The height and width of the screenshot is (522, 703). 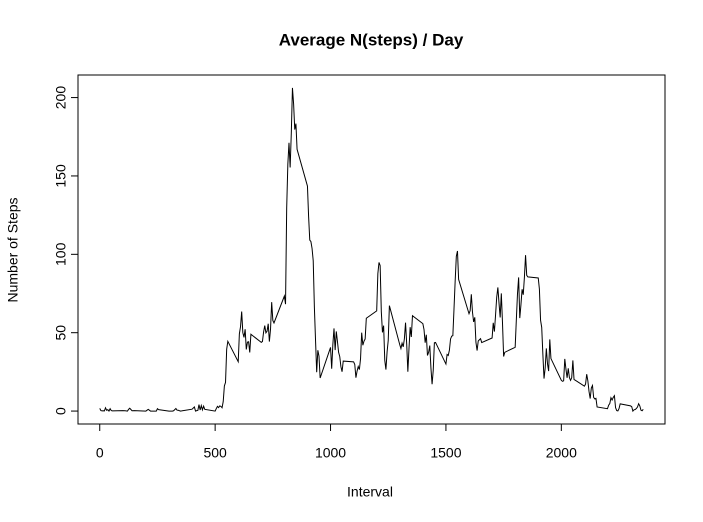 What do you see at coordinates (100, 453) in the screenshot?
I see `x-tick-label: 0` at bounding box center [100, 453].